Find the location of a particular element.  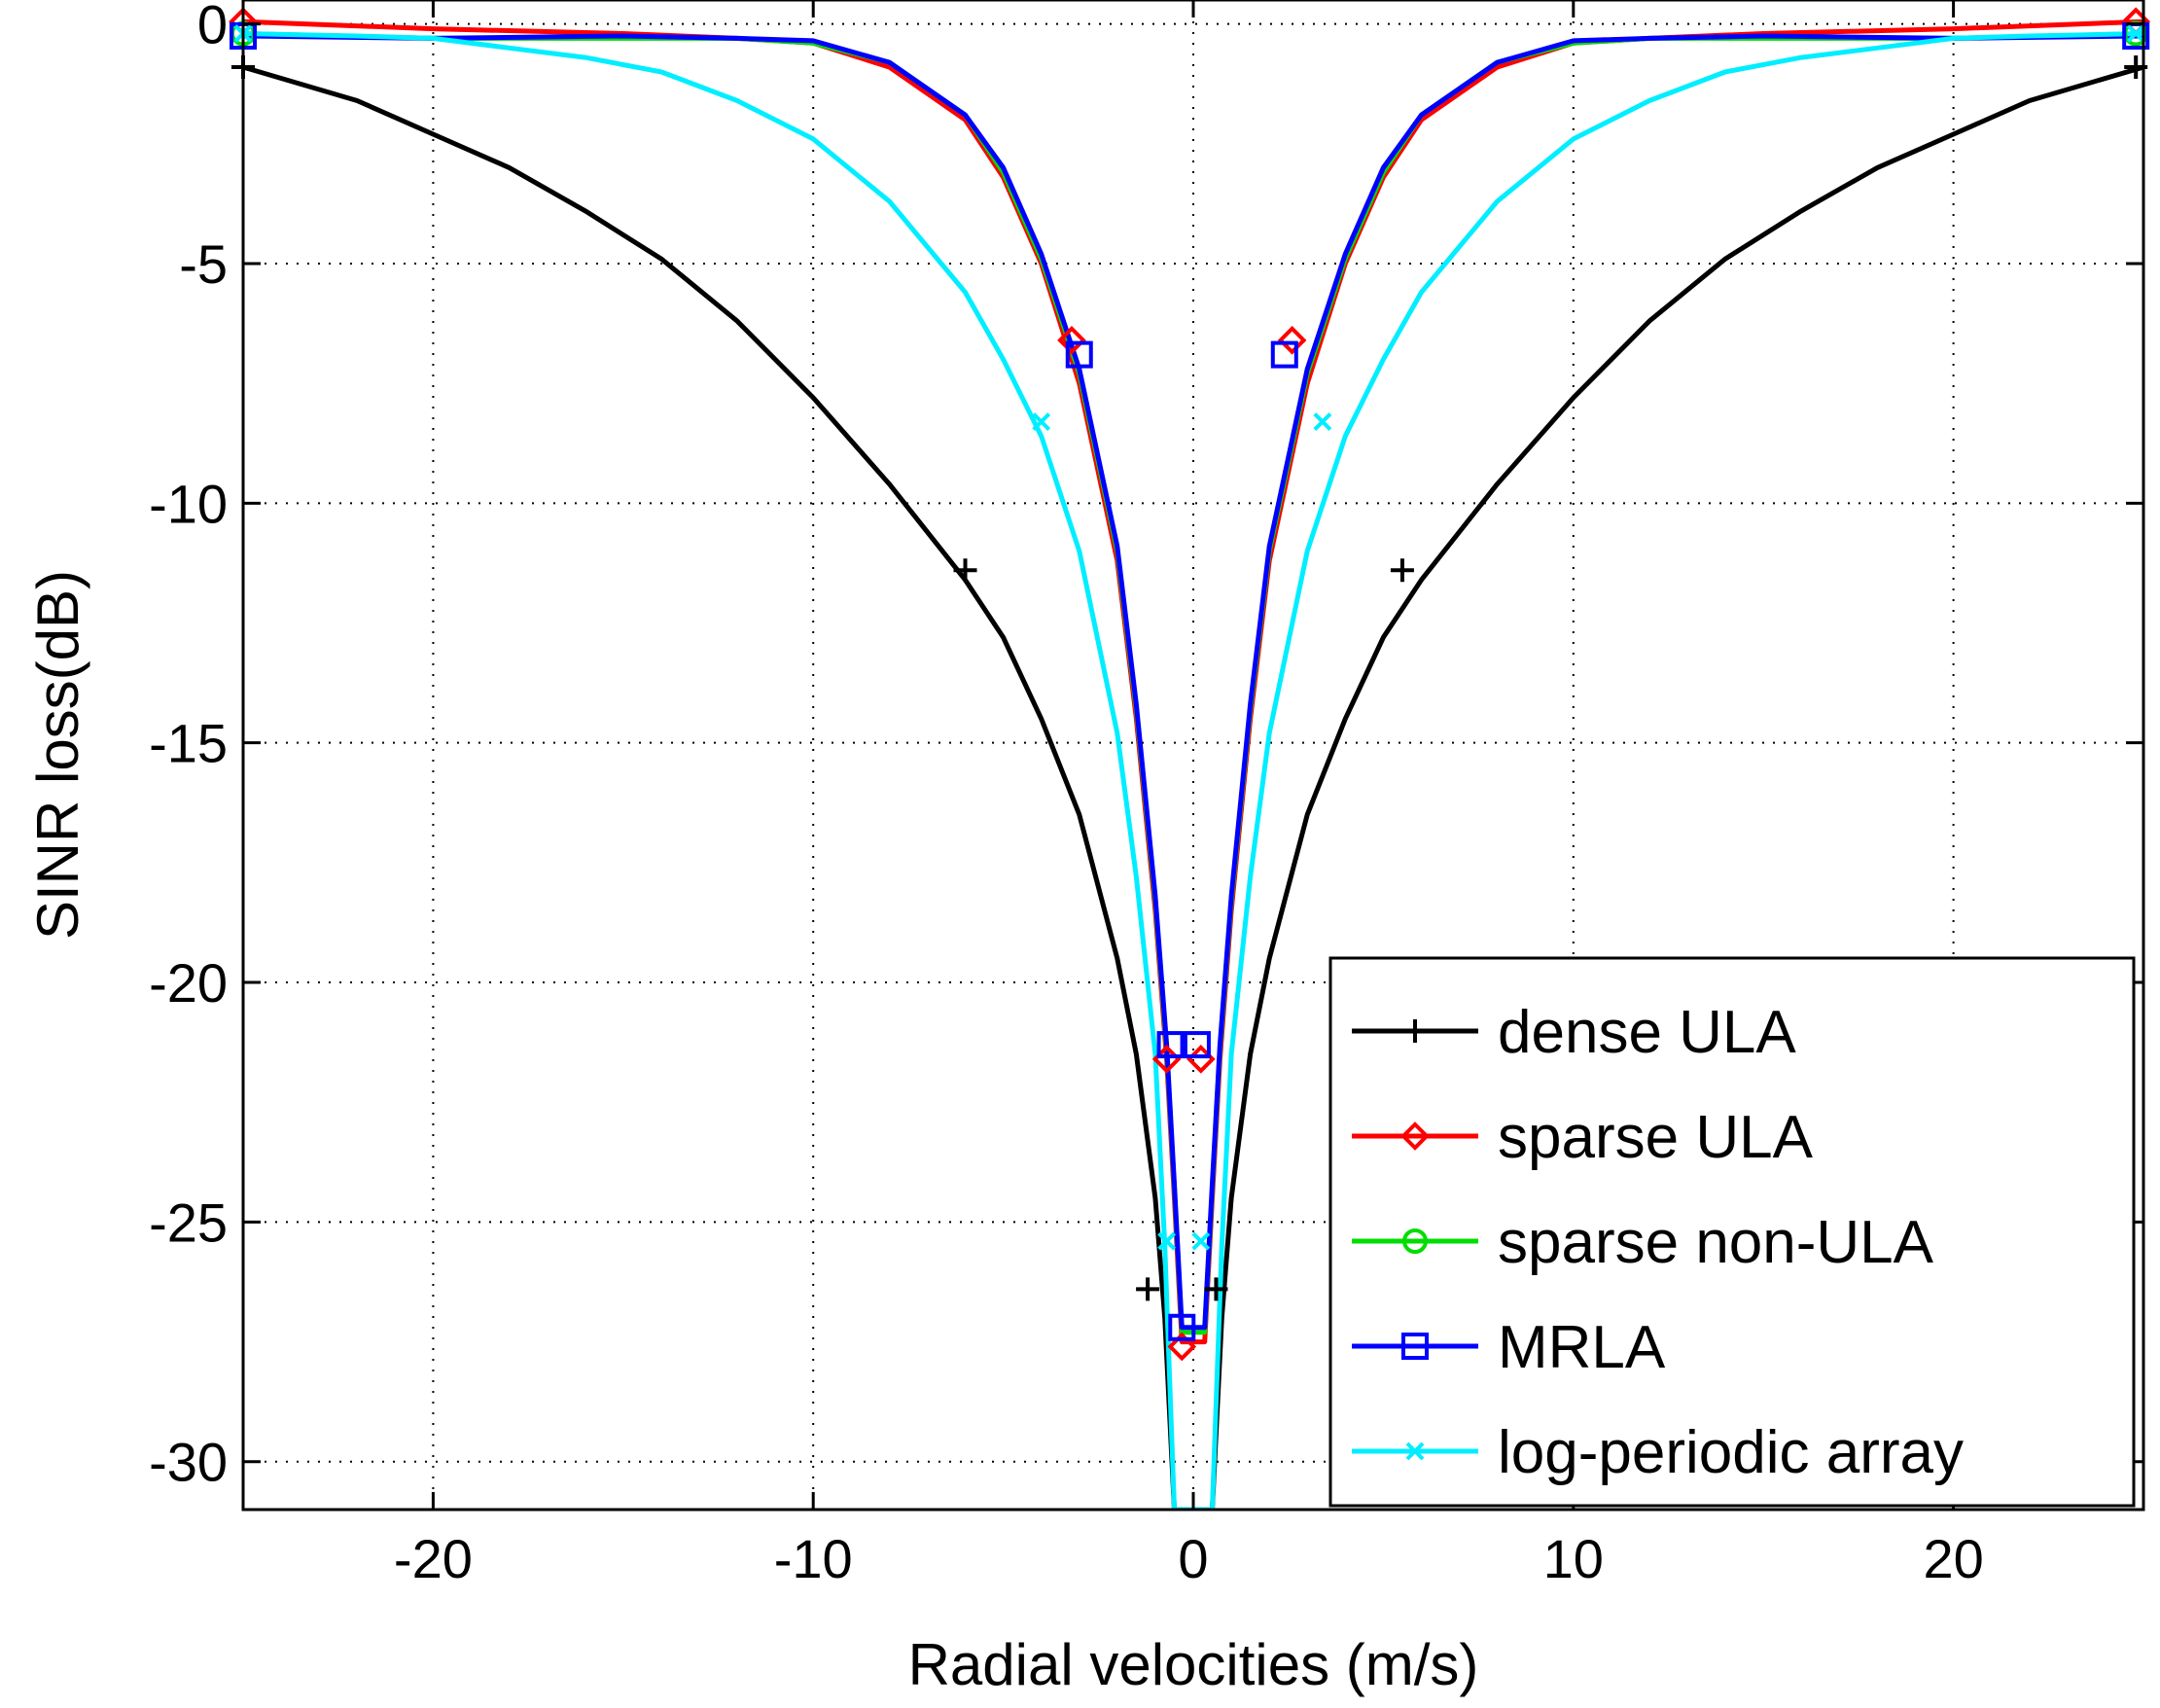

x-tick-label: 10 is located at coordinates (1573, 1558).